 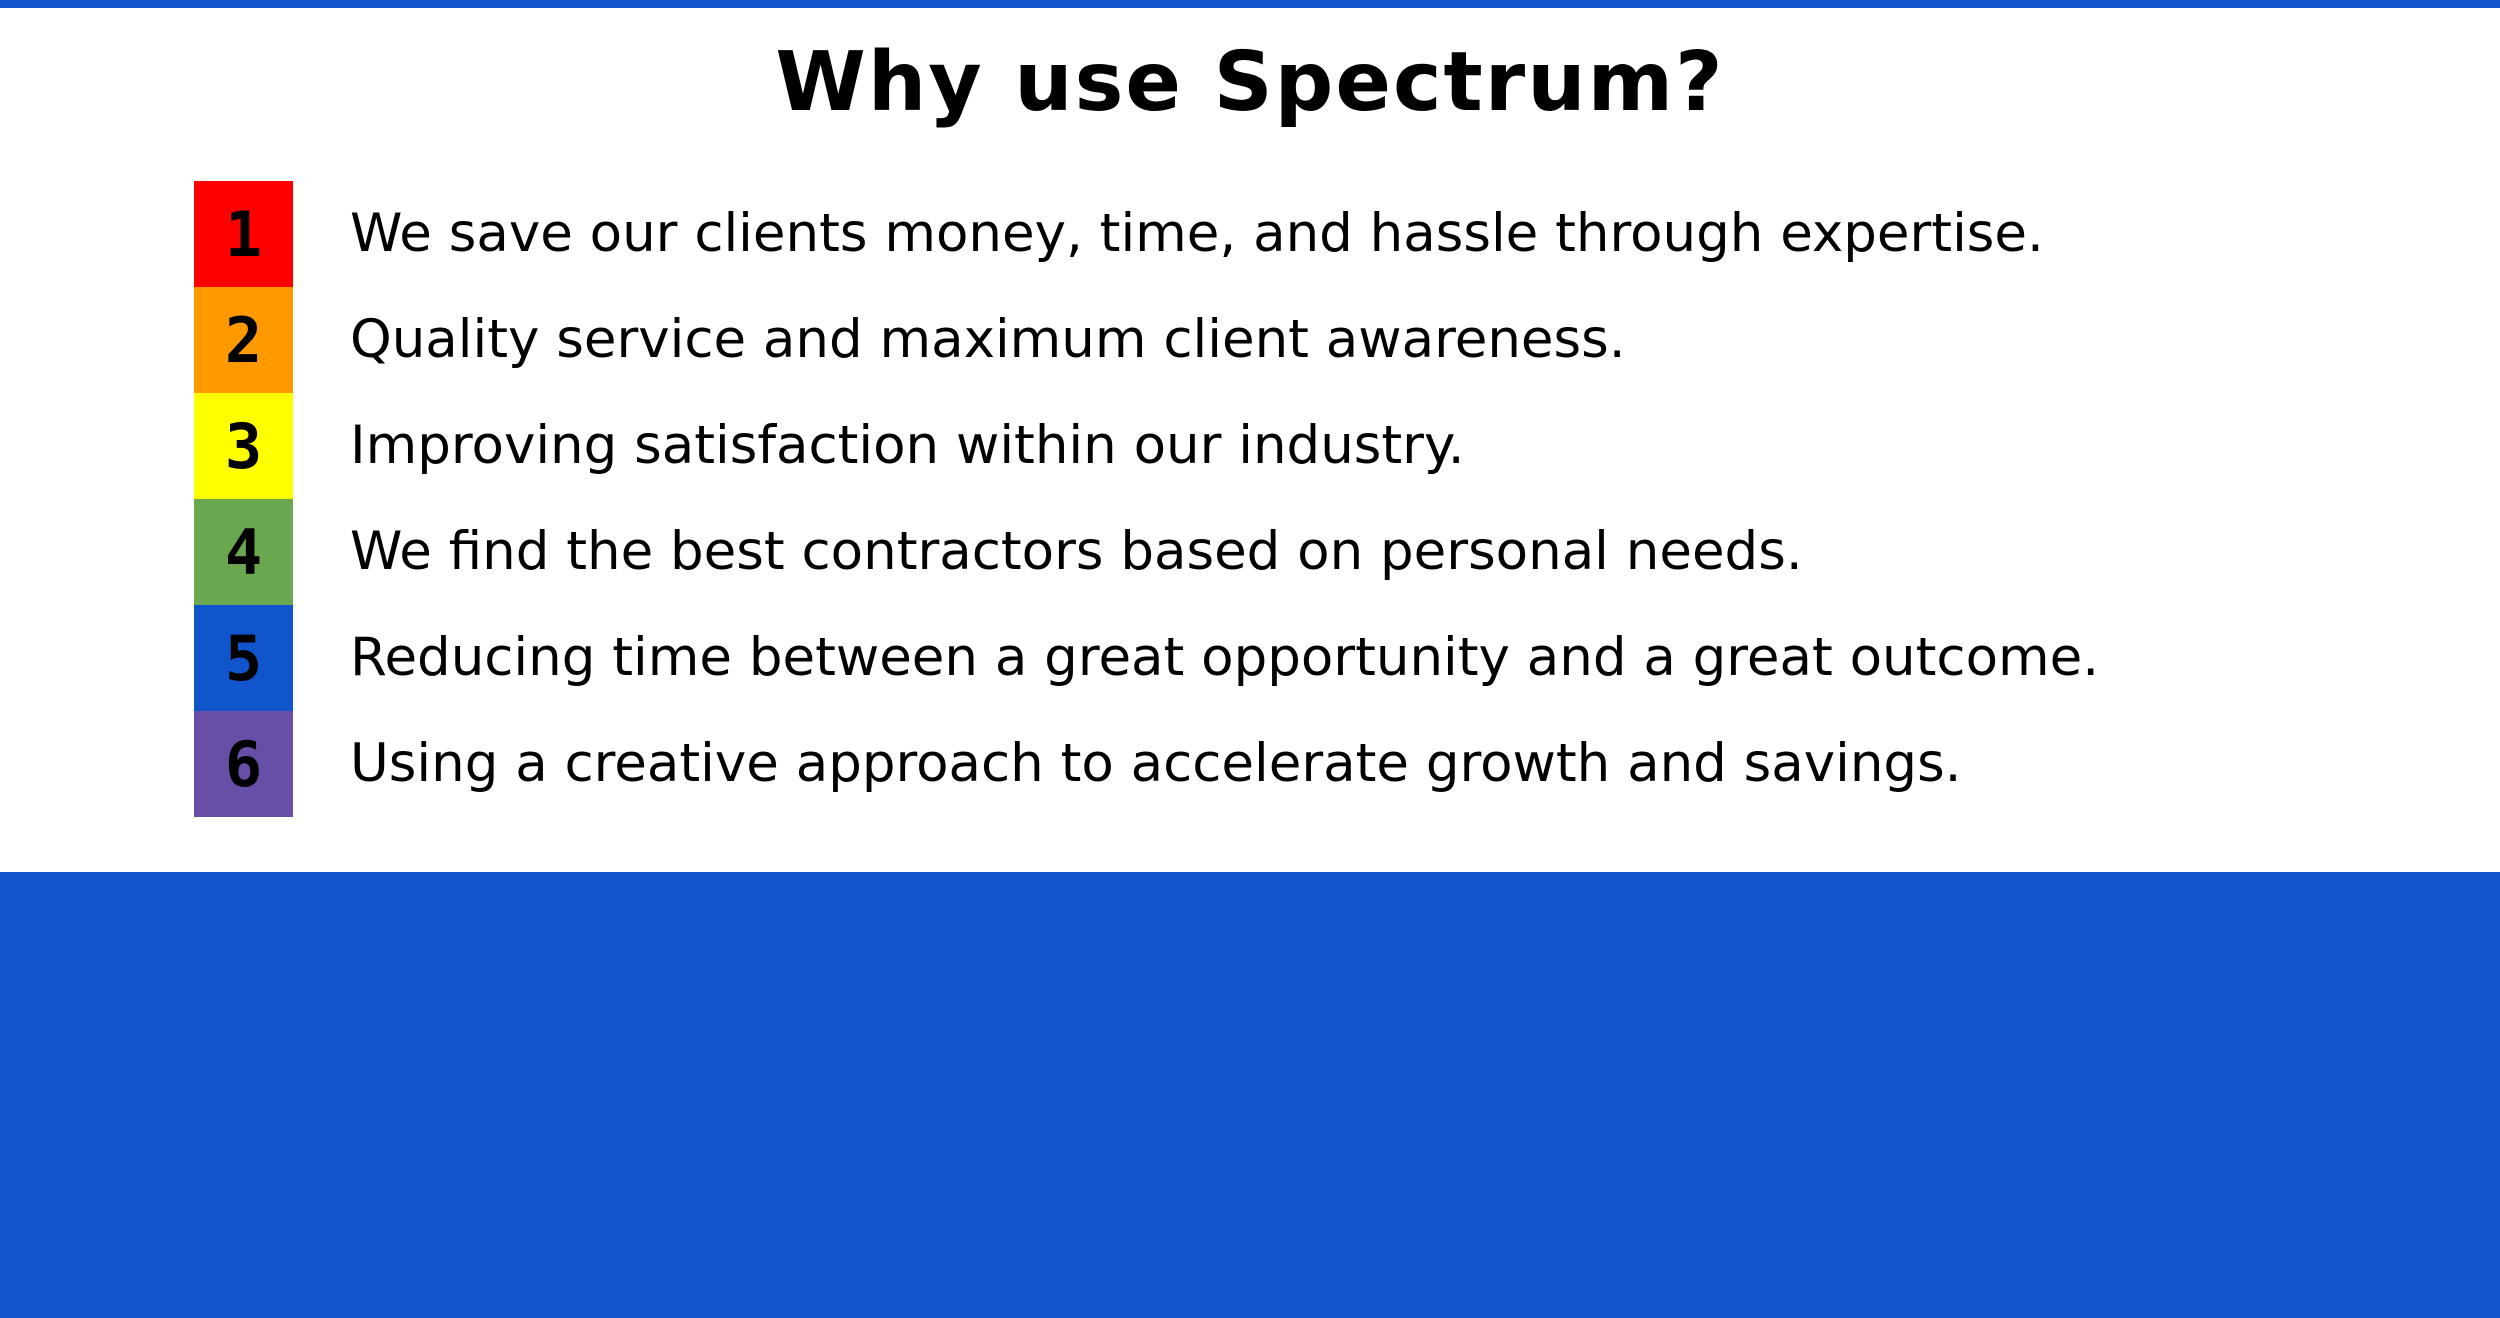 What do you see at coordinates (243, 552) in the screenshot?
I see `number-badge: 4` at bounding box center [243, 552].